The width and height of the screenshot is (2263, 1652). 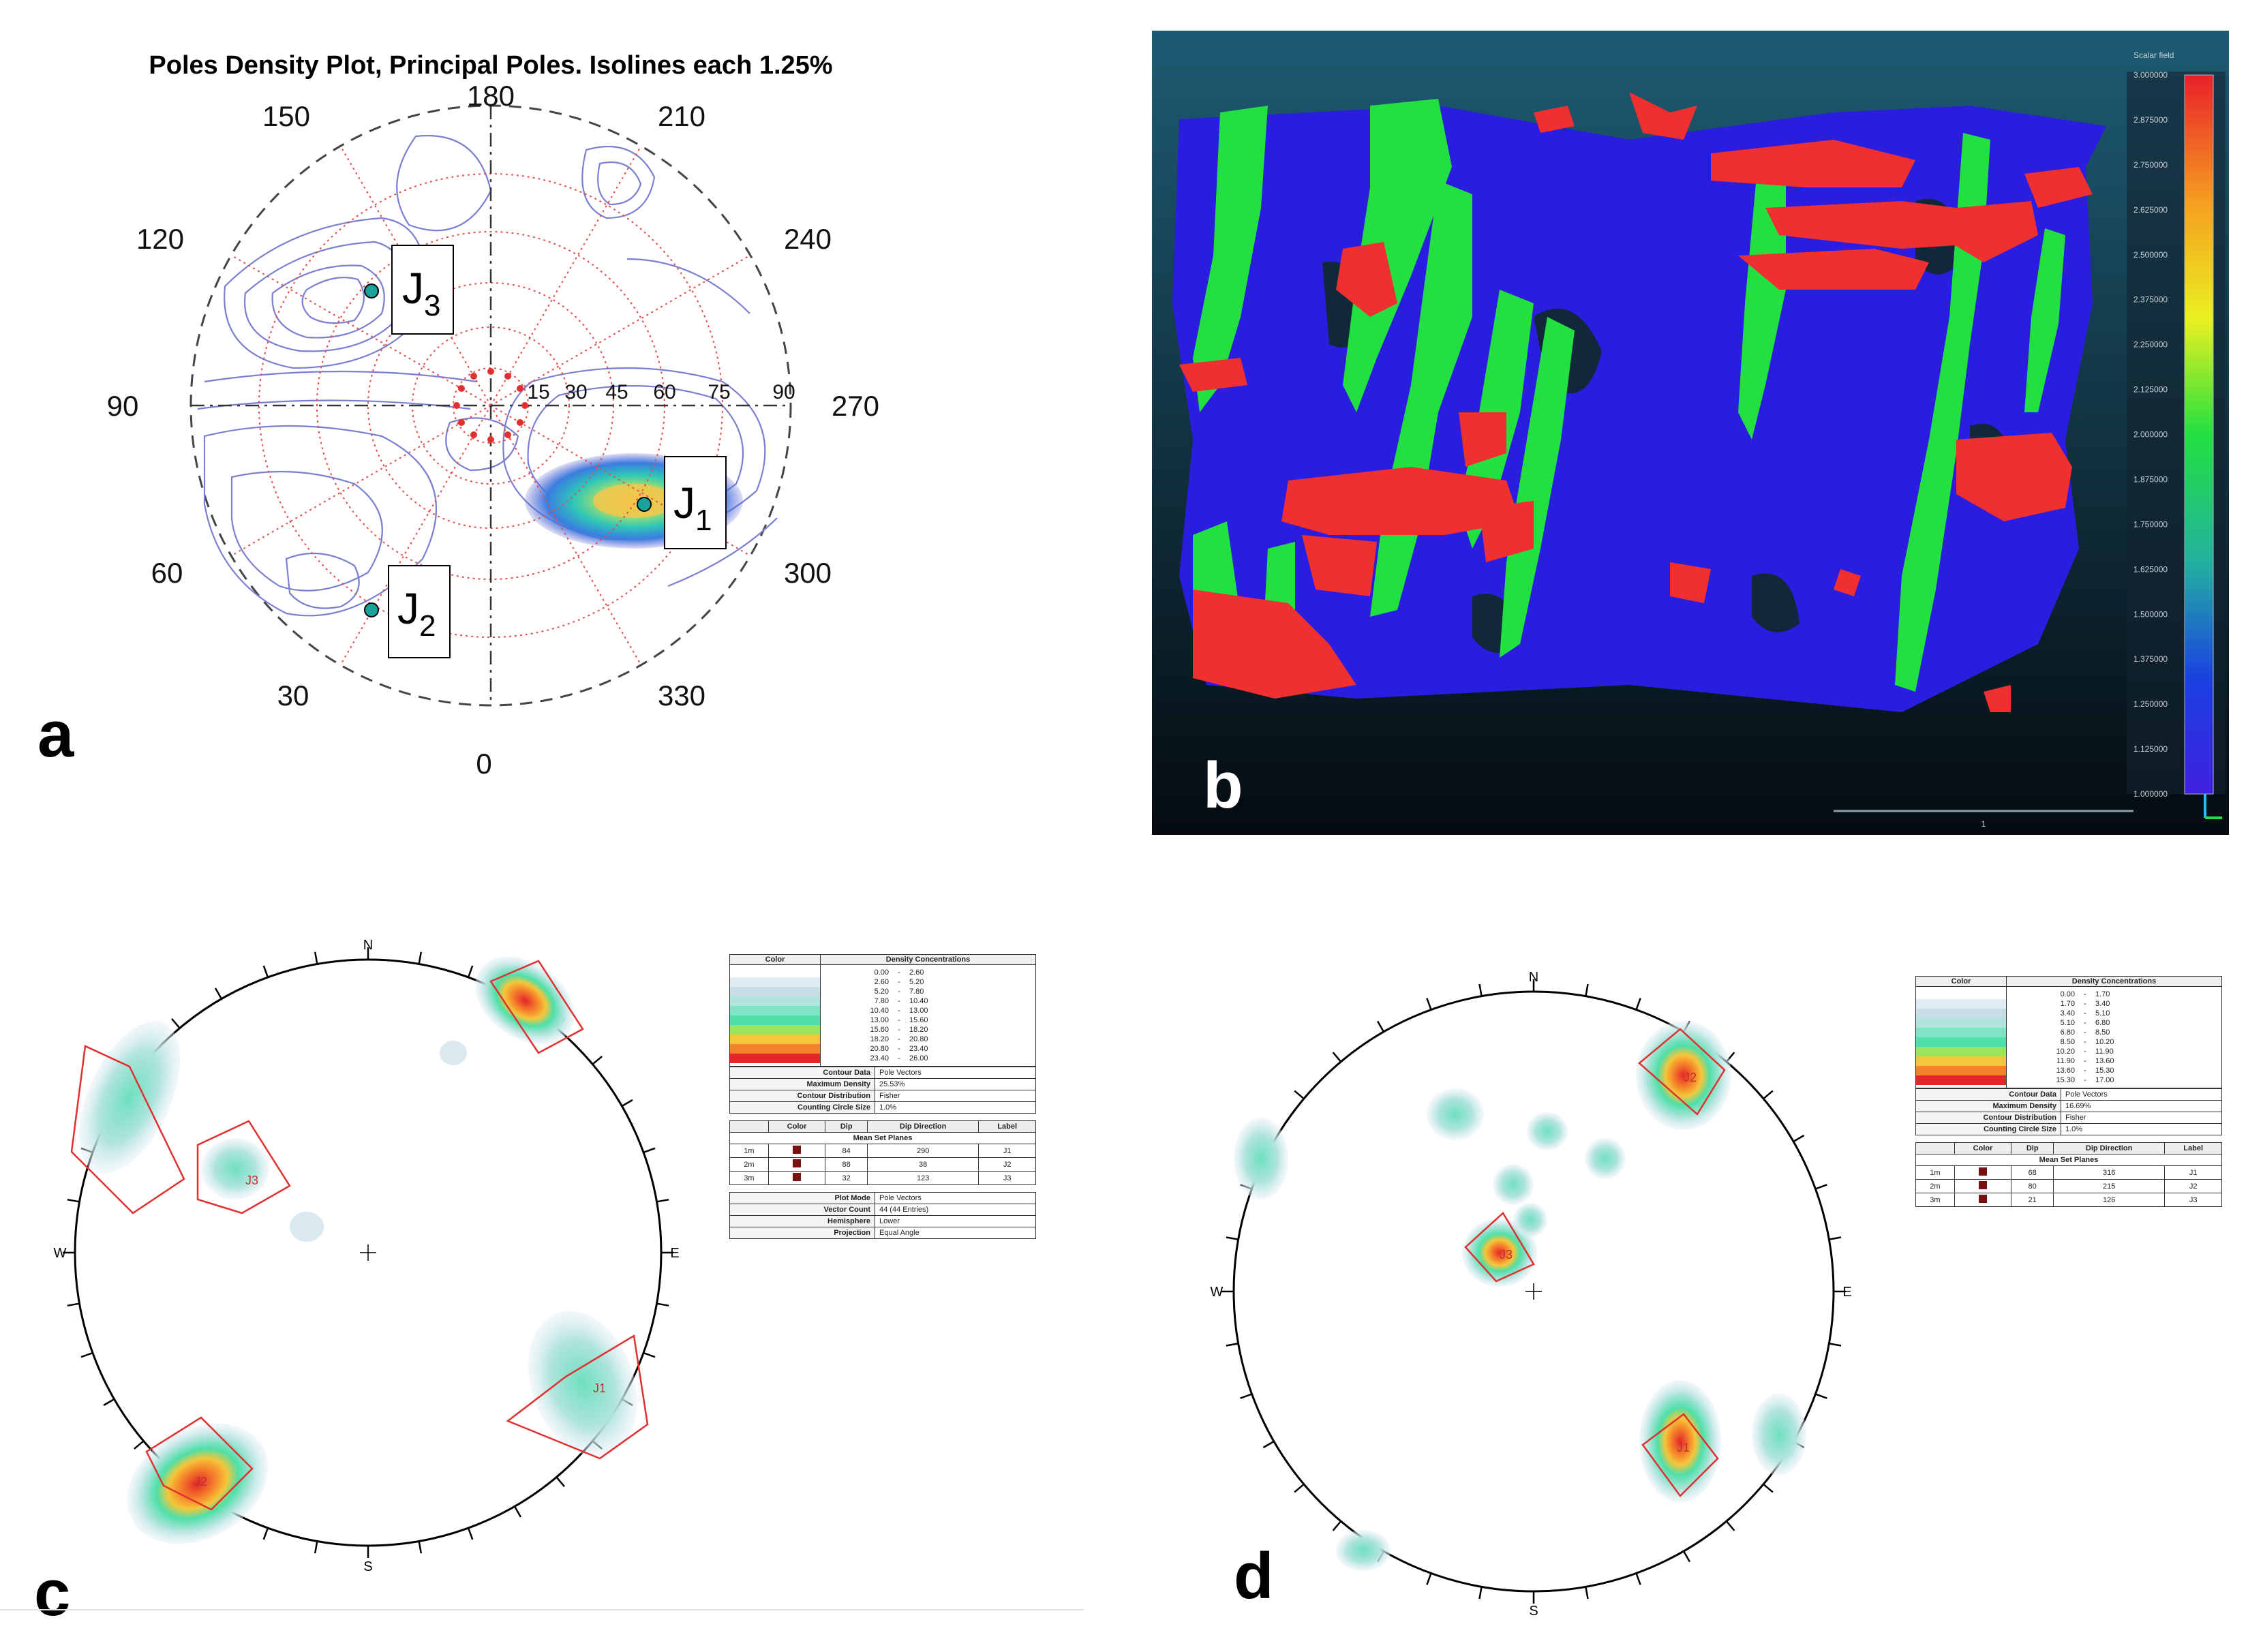 What do you see at coordinates (2150, 300) in the screenshot?
I see `legend-tick-label: 2.375000` at bounding box center [2150, 300].